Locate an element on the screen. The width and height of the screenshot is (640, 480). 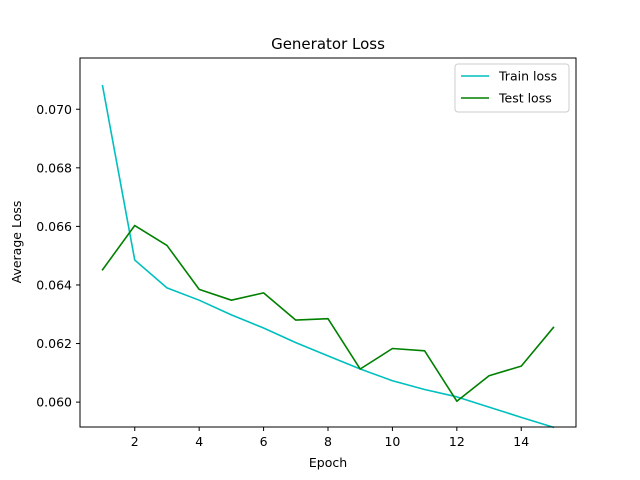
x-tick-label: 2 is located at coordinates (135, 441).